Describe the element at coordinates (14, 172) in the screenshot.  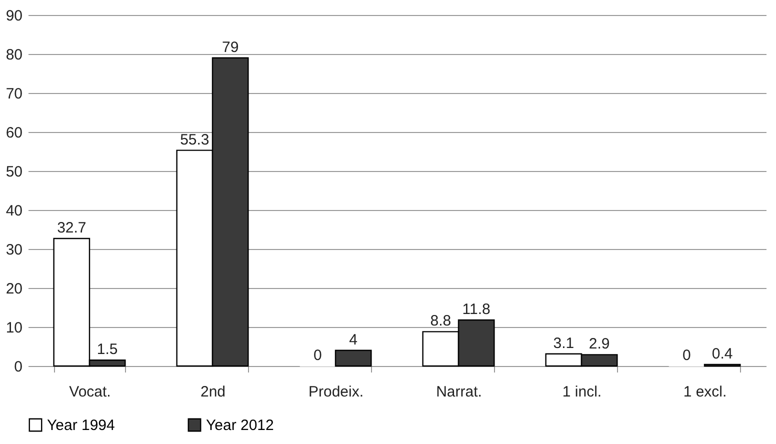
I see `y-tick-label: 50` at that location.